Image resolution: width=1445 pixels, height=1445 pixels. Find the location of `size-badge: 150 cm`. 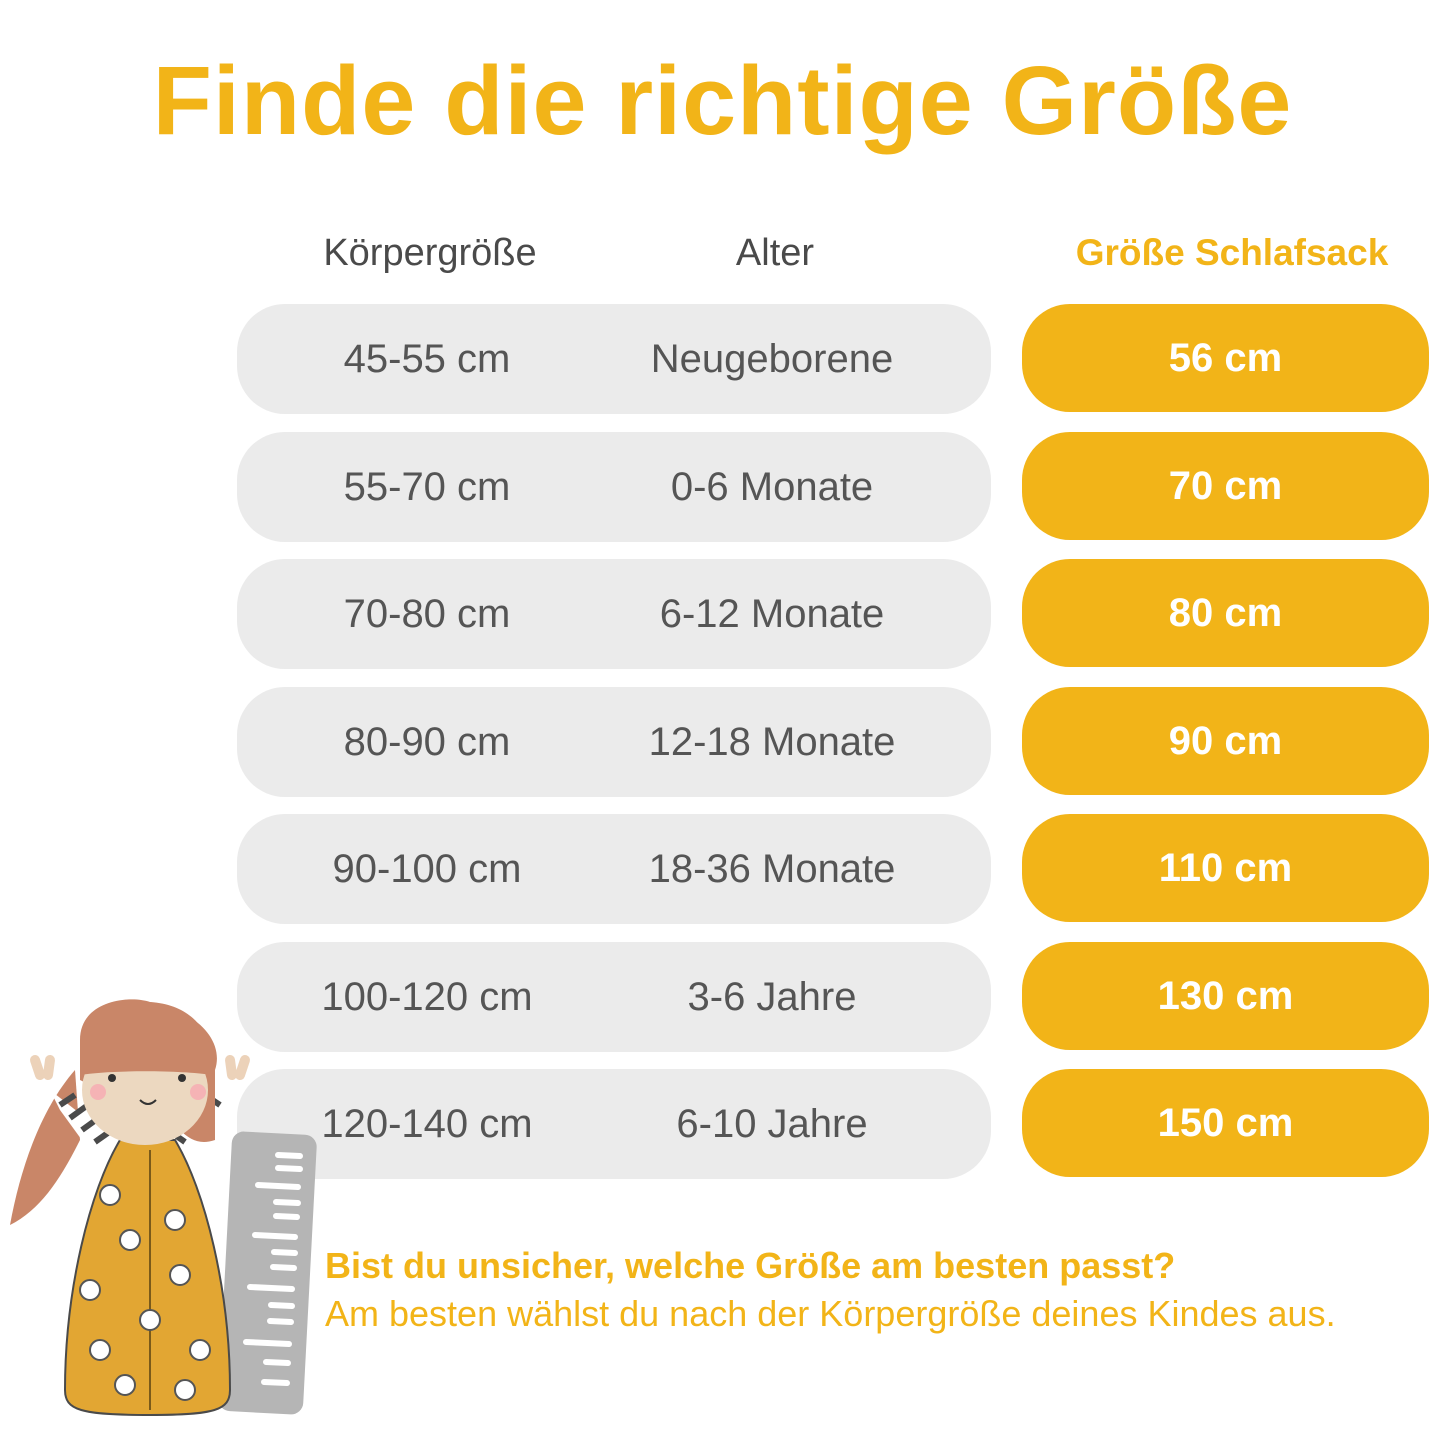

size-badge: 150 cm is located at coordinates (1225, 1123).